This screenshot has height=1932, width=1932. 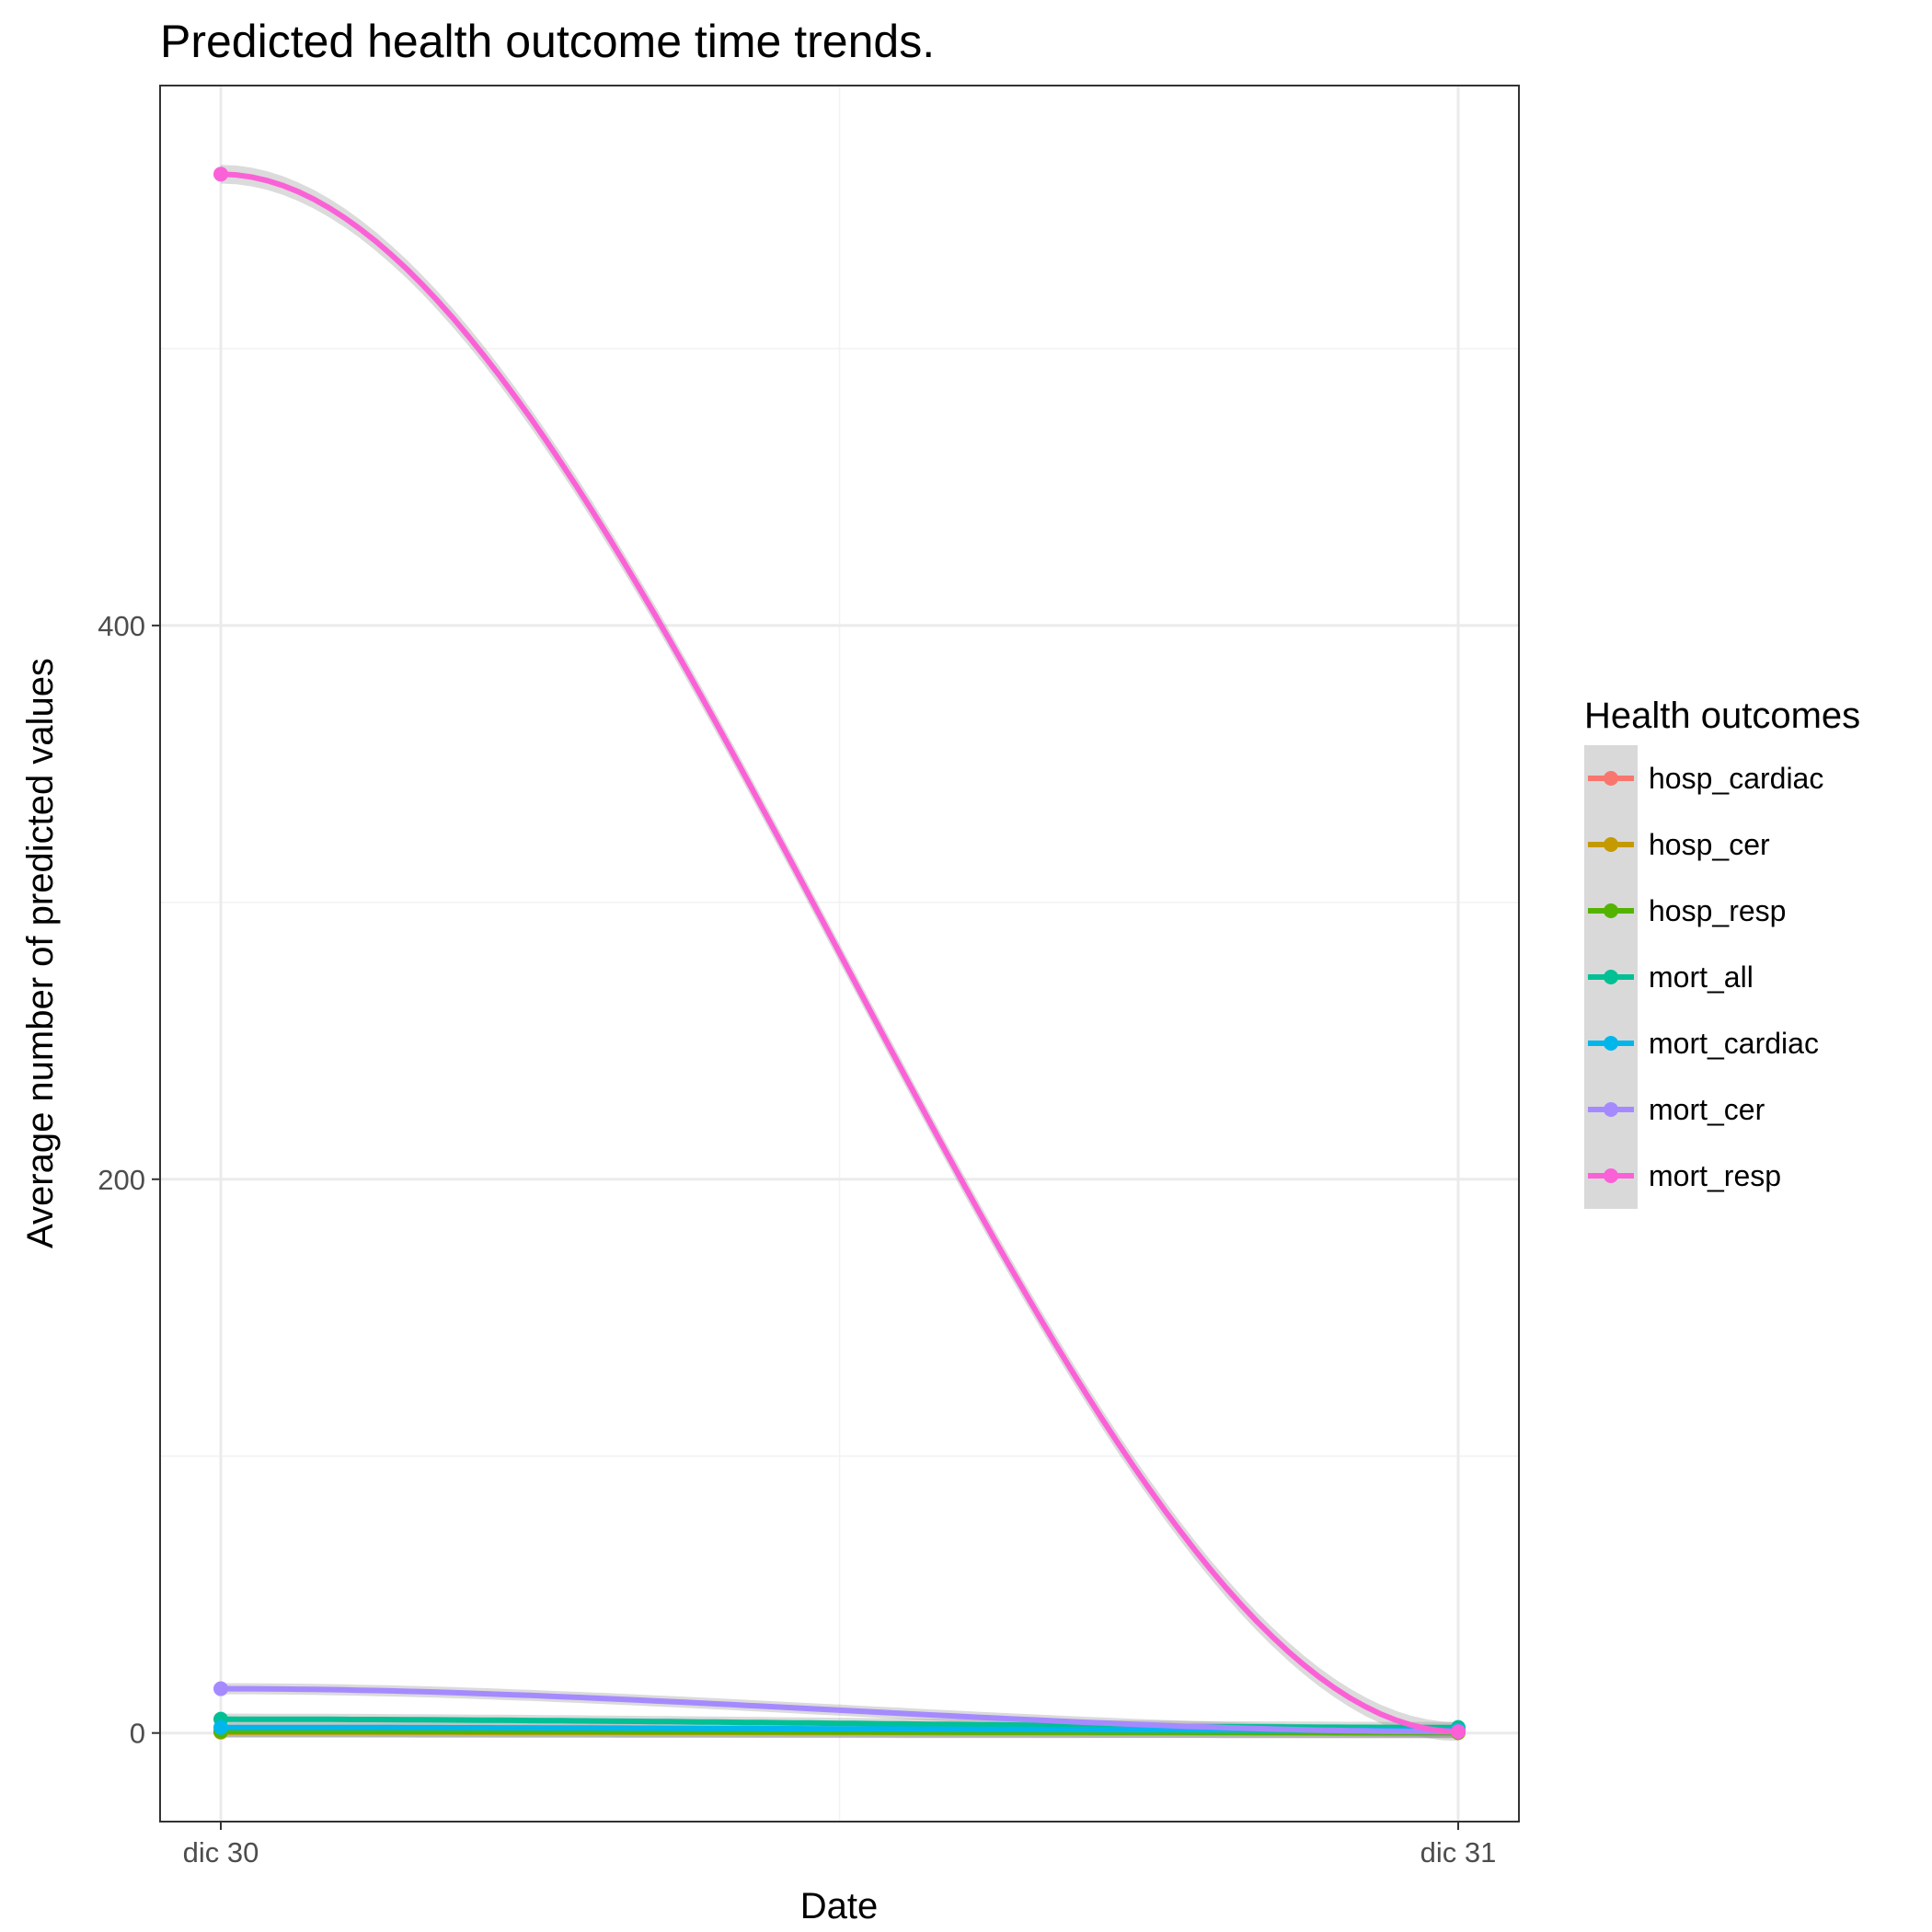 I want to click on x-tick-label: dic 30, so click(x=221, y=1852).